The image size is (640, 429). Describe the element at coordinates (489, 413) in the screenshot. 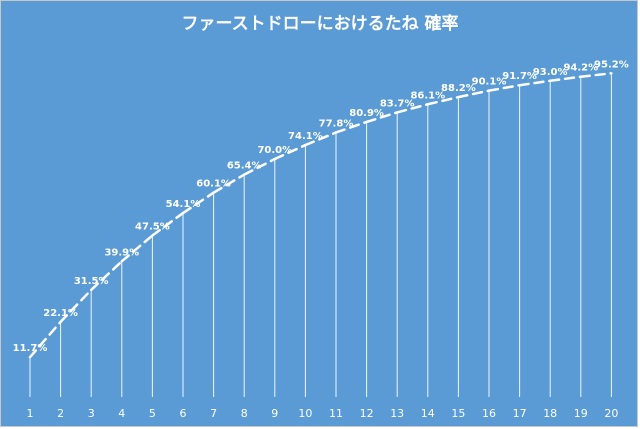

I see `x-tick-label: 16` at that location.